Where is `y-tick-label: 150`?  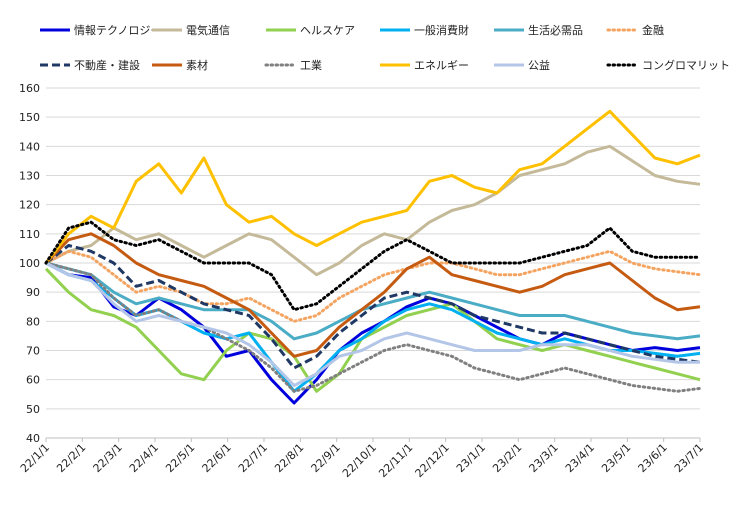
y-tick-label: 150 is located at coordinates (29, 117).